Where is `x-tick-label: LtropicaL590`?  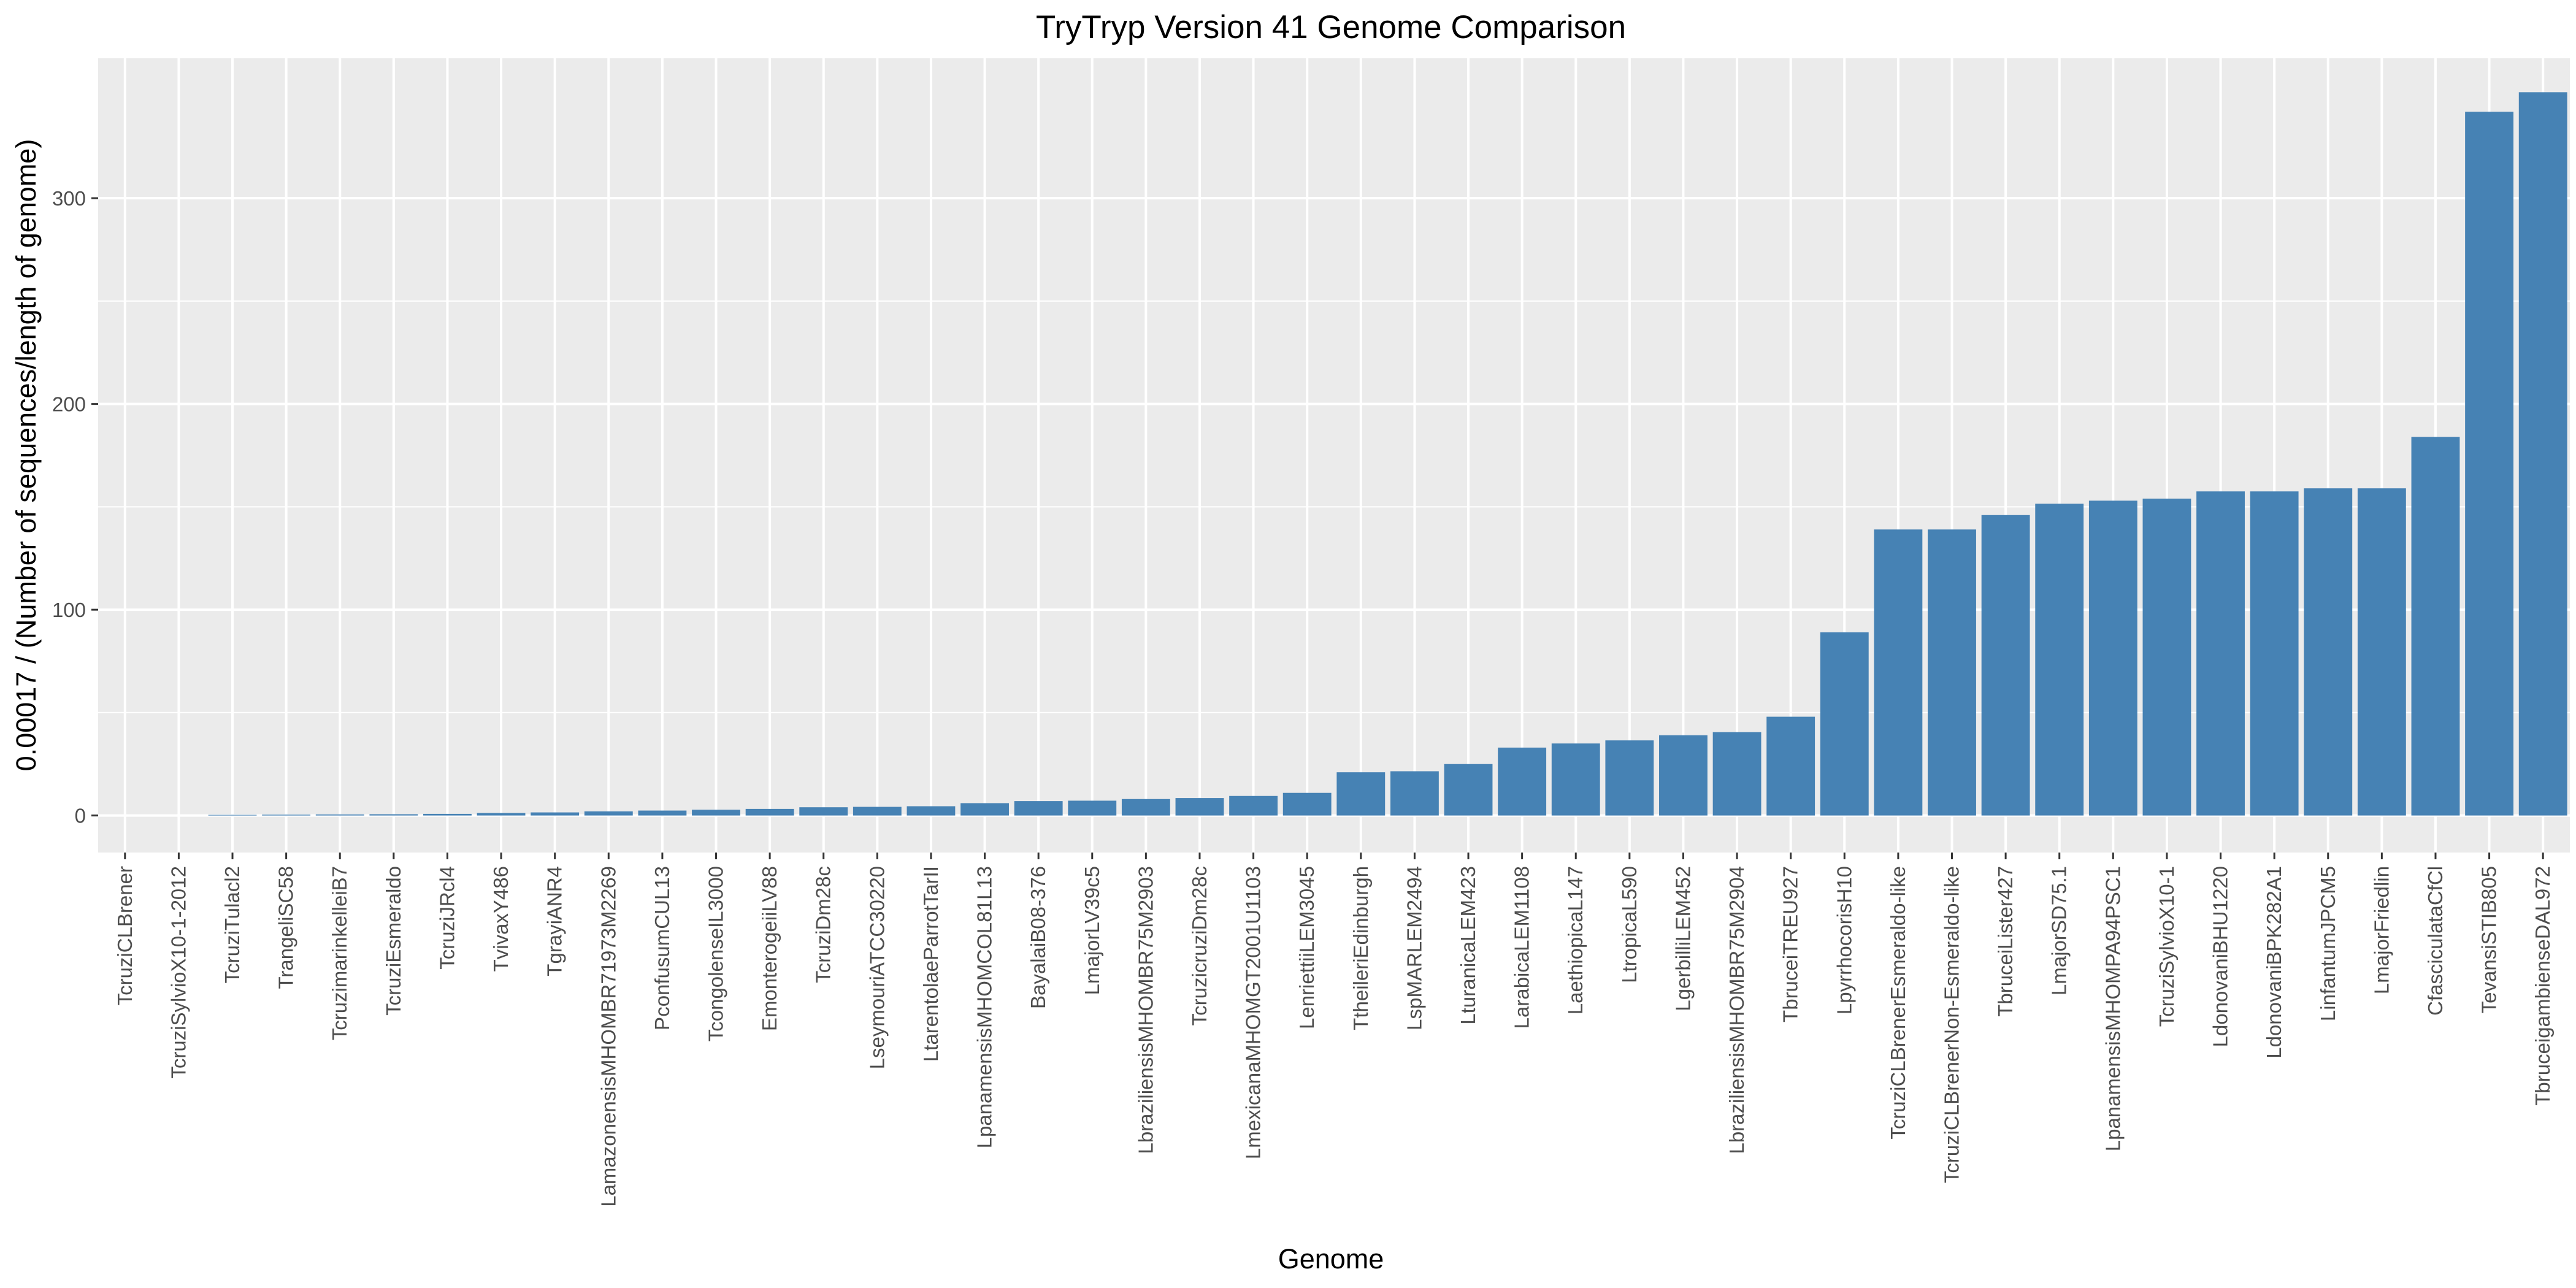
x-tick-label: LtropicaL590 is located at coordinates (1629, 924).